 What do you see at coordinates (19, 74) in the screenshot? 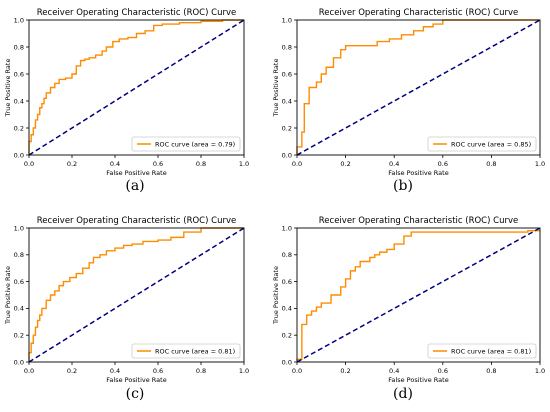
I see `y-tick-label-a-3: 0.6` at bounding box center [19, 74].